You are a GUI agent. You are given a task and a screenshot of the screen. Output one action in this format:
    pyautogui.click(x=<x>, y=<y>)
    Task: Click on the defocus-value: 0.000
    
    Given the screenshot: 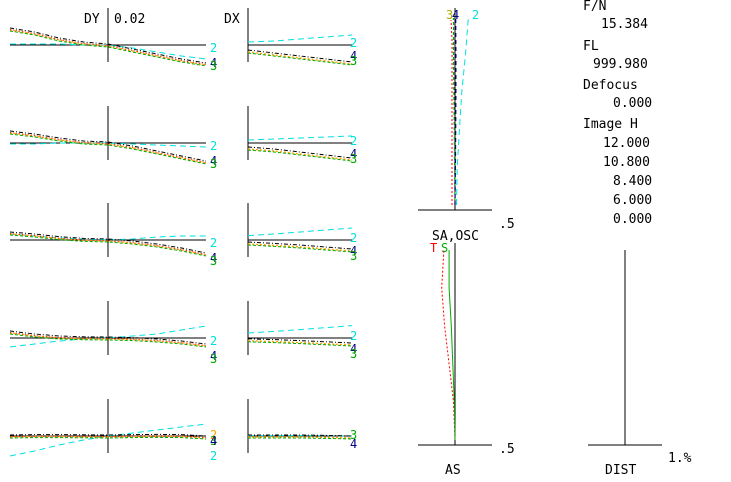 What is the action you would take?
    pyautogui.click(x=632, y=103)
    